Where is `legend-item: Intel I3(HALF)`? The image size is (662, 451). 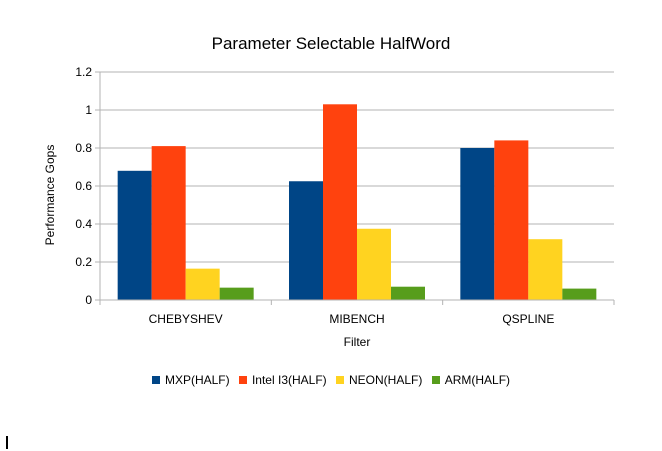 legend-item: Intel I3(HALF) is located at coordinates (282, 380).